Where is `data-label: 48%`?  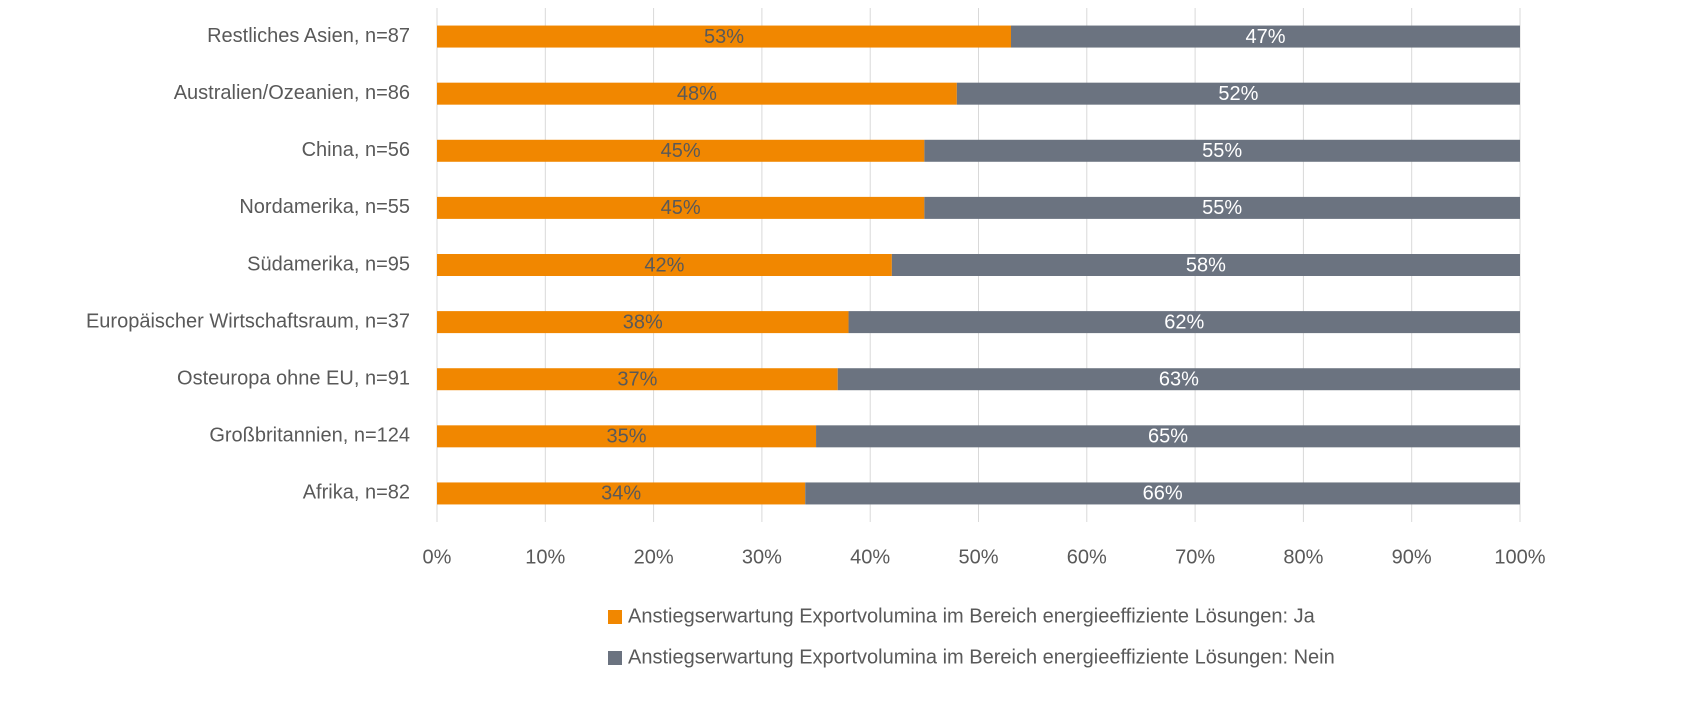
data-label: 48% is located at coordinates (697, 94).